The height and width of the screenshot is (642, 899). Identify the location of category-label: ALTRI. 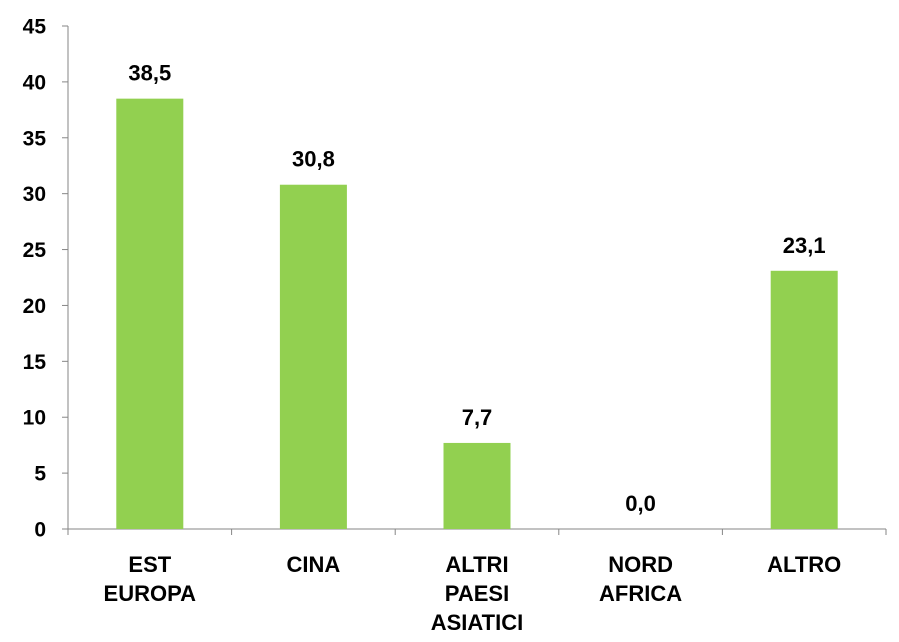
(476, 564).